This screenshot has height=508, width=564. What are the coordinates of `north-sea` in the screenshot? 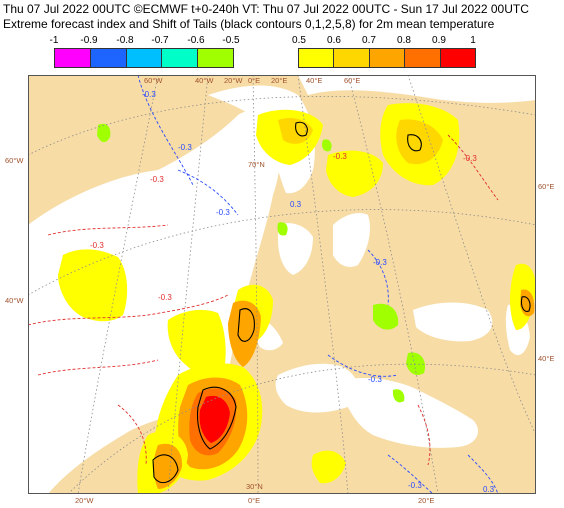 It's located at (295, 249).